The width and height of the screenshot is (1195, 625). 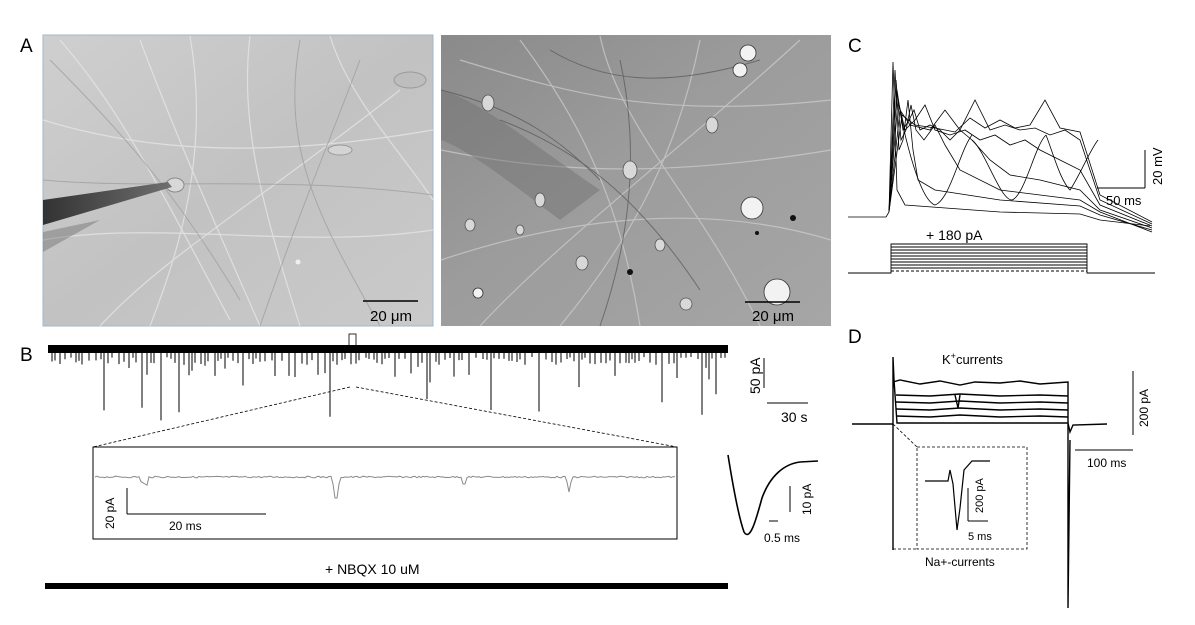 I want to click on inset-scale-time: 20 ms, so click(x=185, y=526).